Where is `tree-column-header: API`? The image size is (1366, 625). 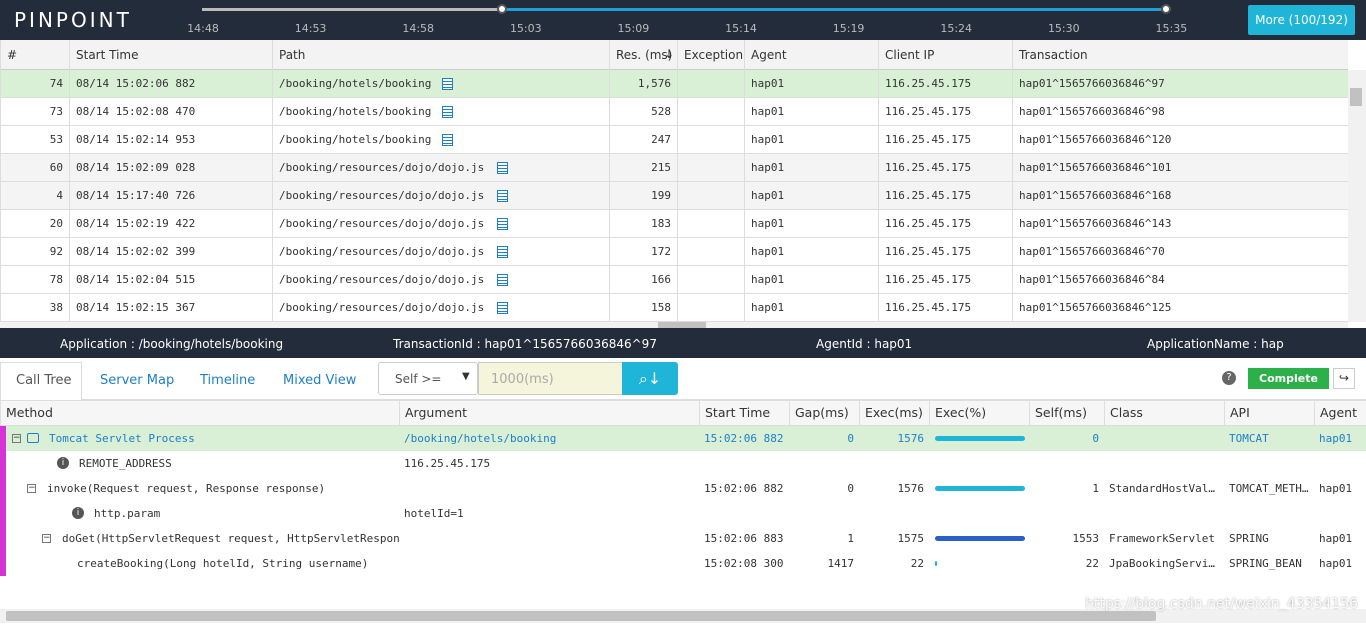
tree-column-header: API is located at coordinates (1269, 413).